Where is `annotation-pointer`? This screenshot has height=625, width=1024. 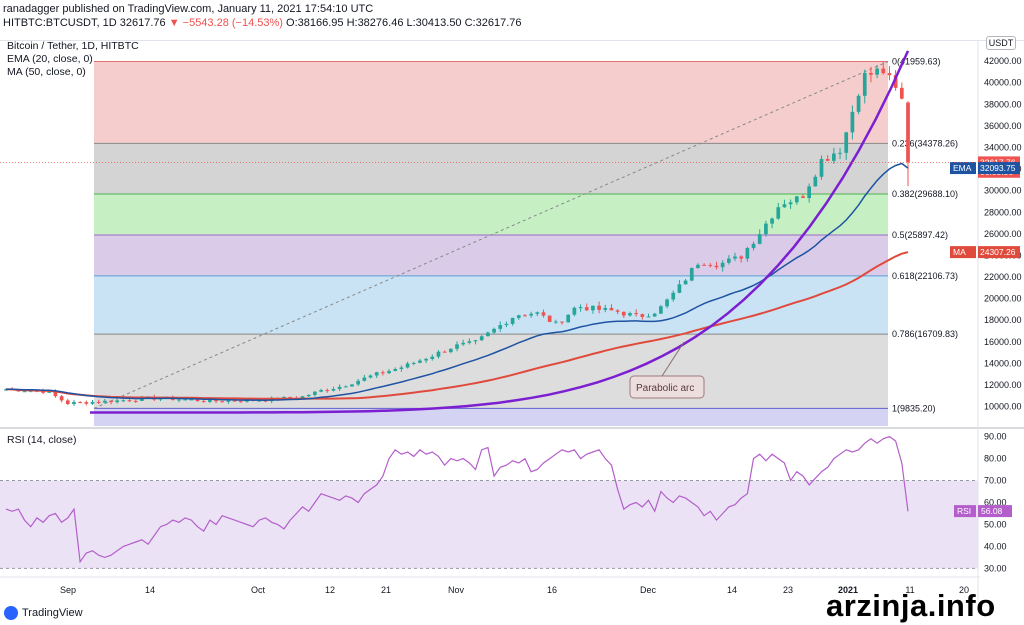
annotation-pointer is located at coordinates (673, 359).